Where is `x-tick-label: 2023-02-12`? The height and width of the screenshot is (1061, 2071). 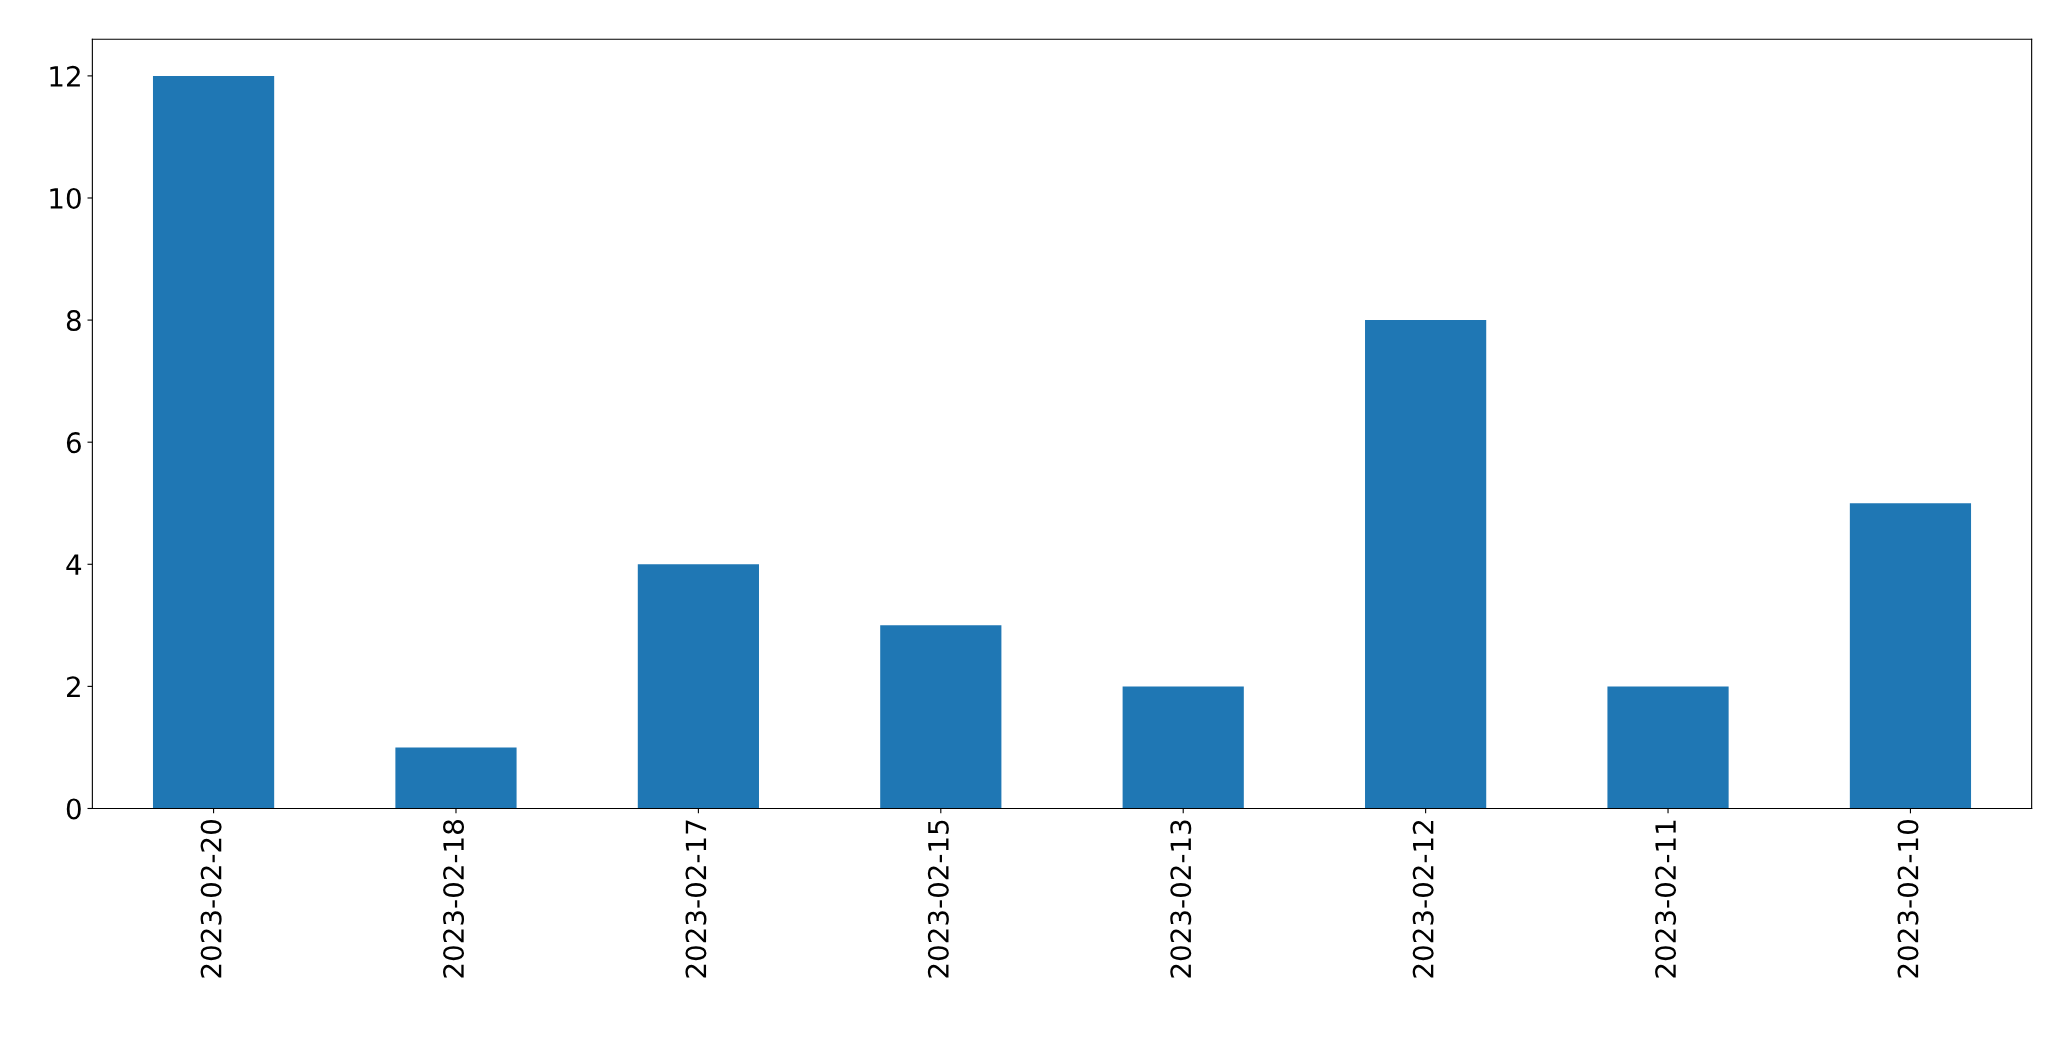
x-tick-label: 2023-02-12 is located at coordinates (1423, 899).